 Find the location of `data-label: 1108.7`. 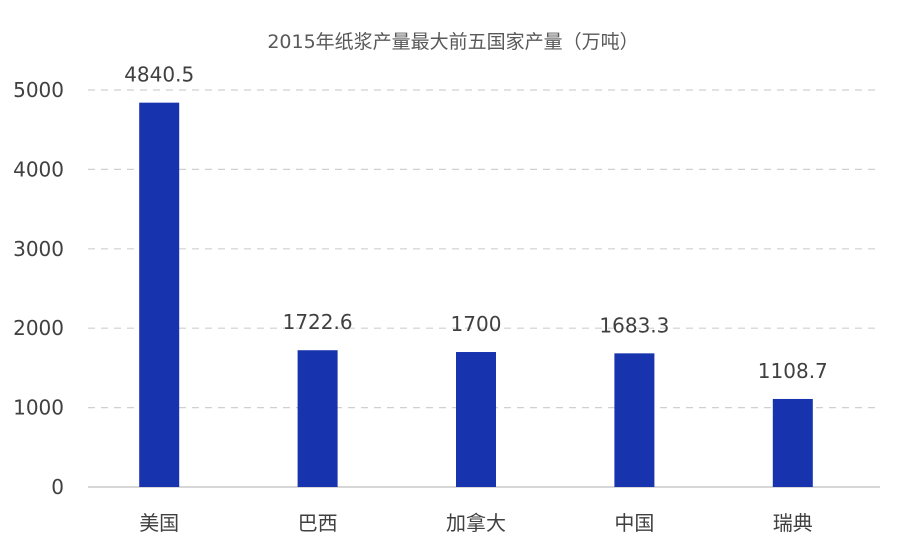

data-label: 1108.7 is located at coordinates (793, 371).